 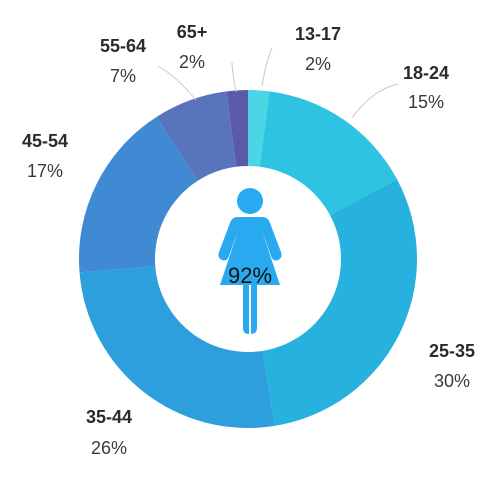 I want to click on value-label: 30%, so click(x=452, y=381).